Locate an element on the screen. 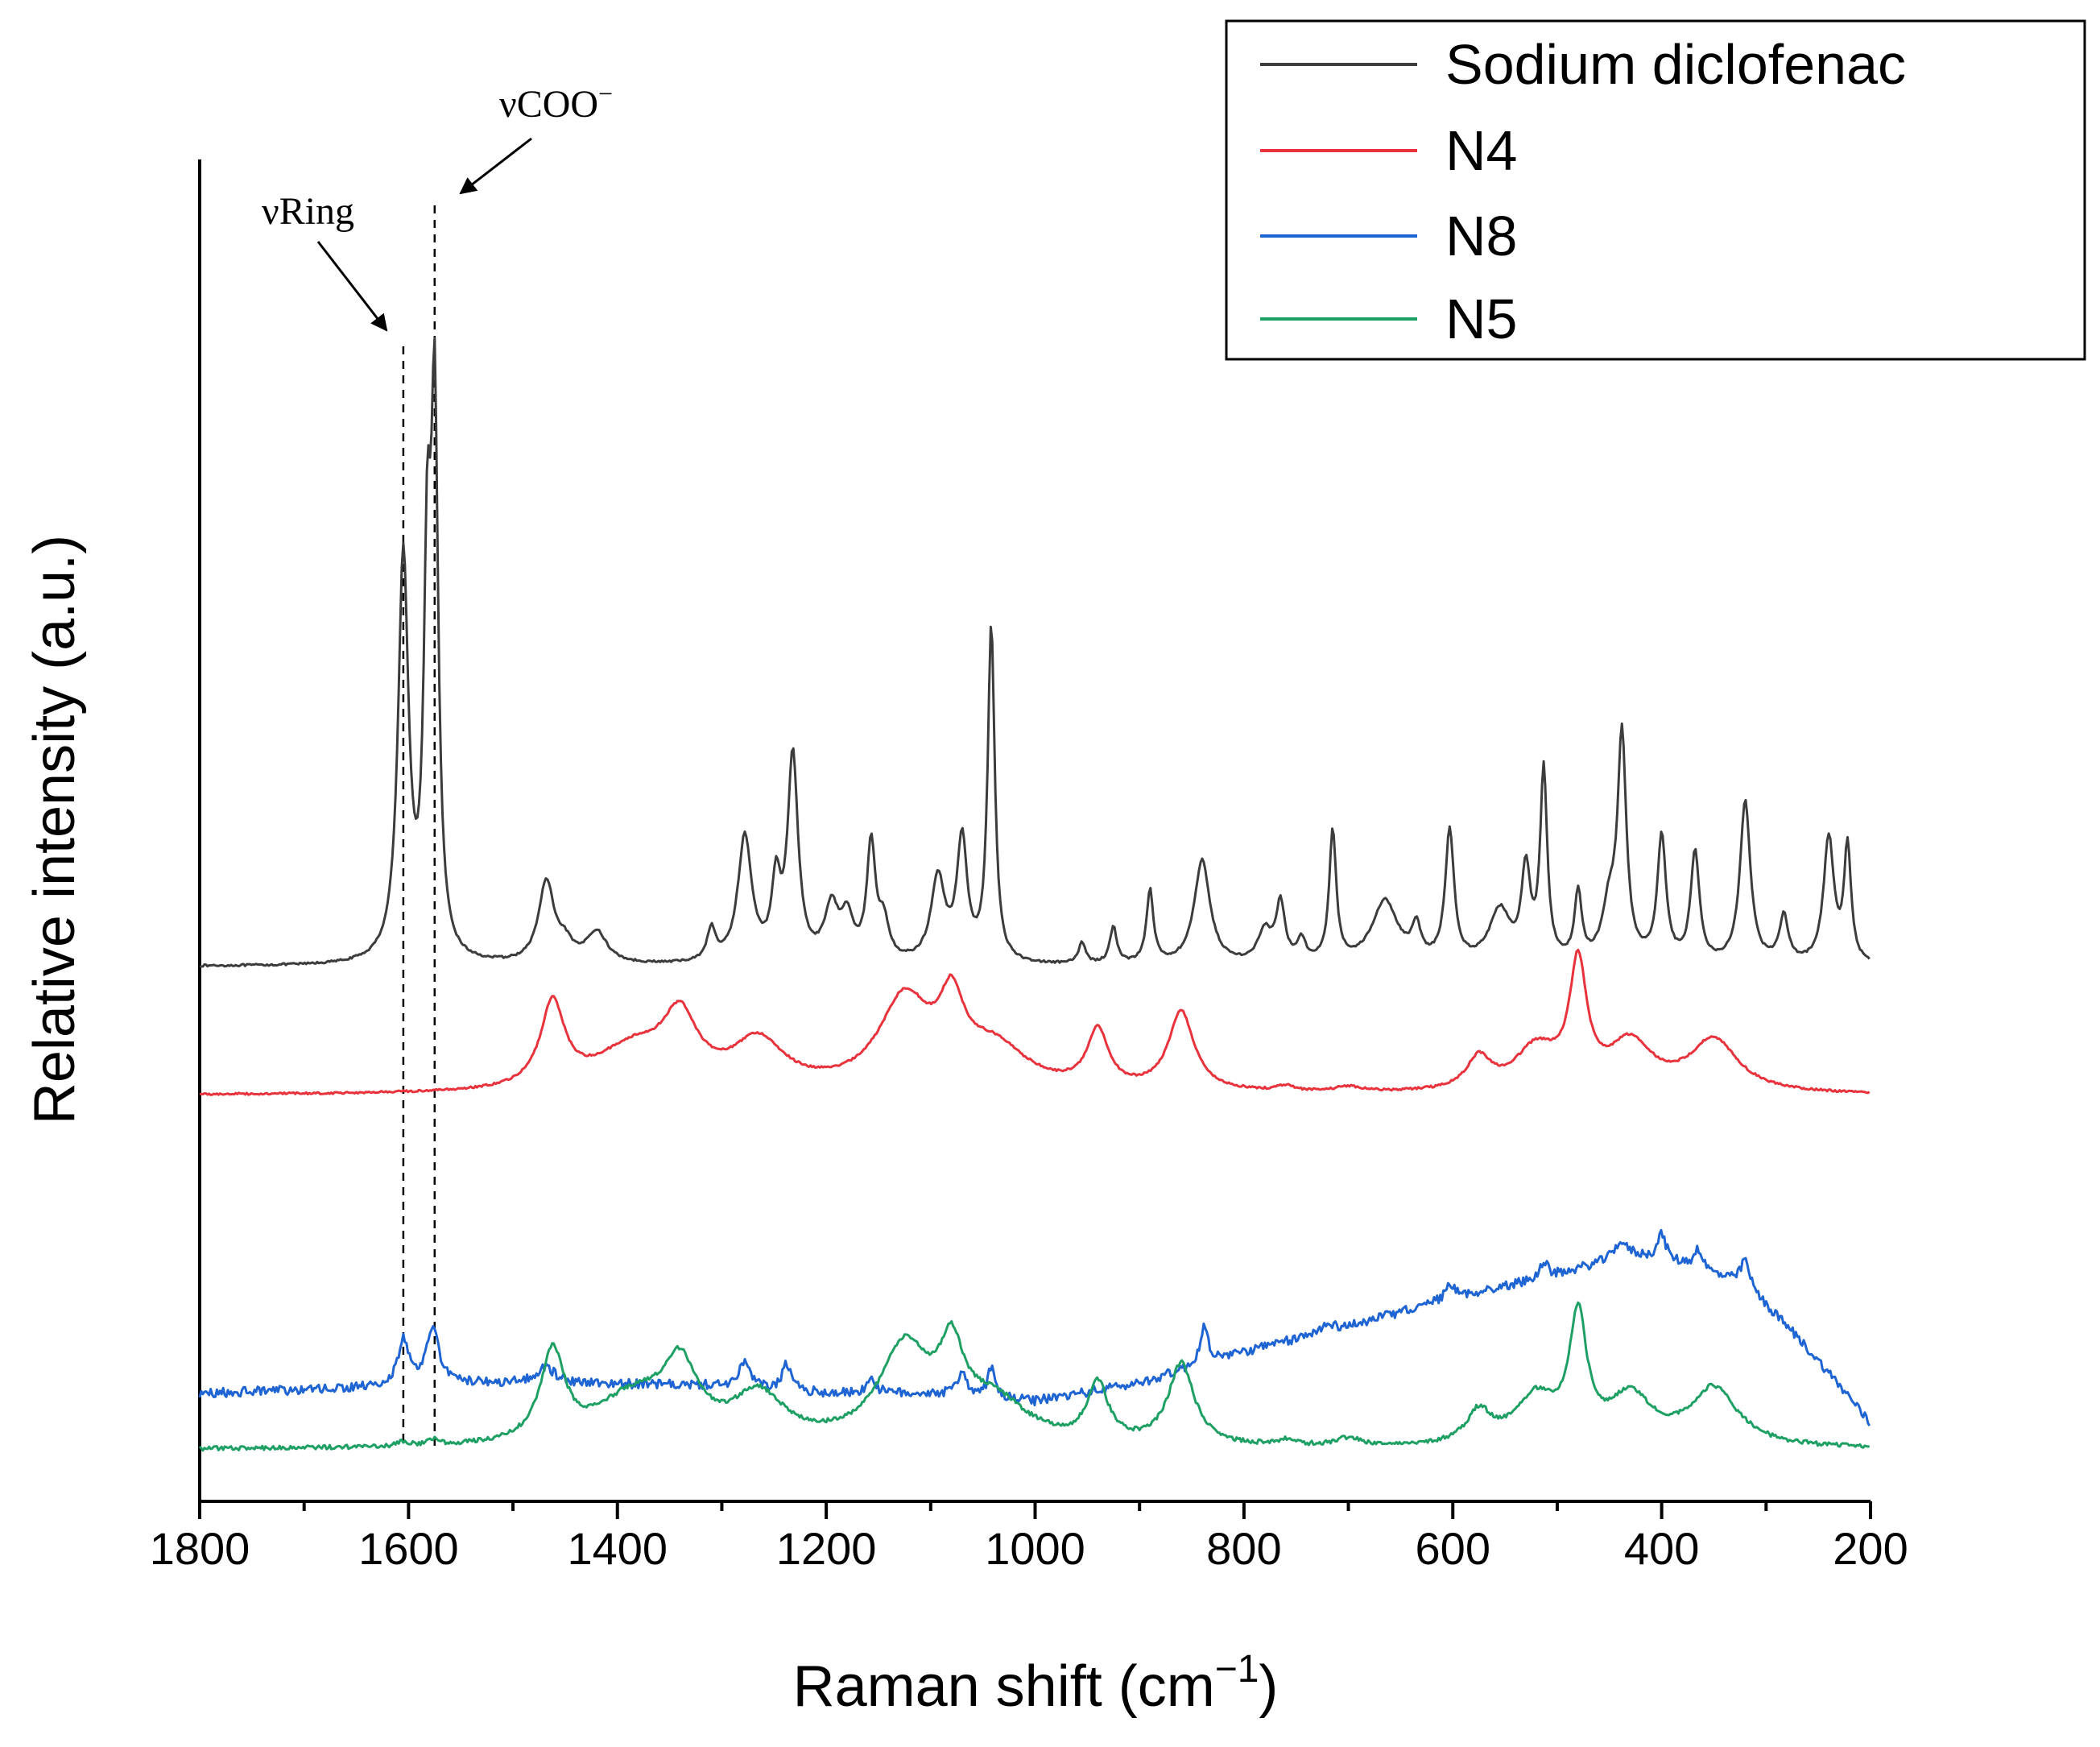  x-axis-label: Raman shift (cm−1) is located at coordinates (1036, 1684).